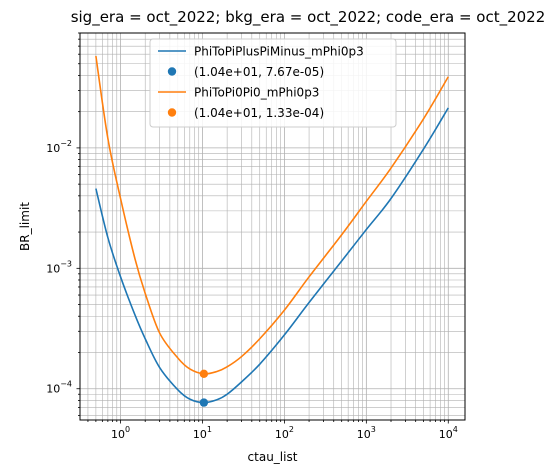 Image resolution: width=546 pixels, height=475 pixels. What do you see at coordinates (256, 93) in the screenshot?
I see `legend-label: PhiToPi0Pi0_mPhi0p3` at bounding box center [256, 93].